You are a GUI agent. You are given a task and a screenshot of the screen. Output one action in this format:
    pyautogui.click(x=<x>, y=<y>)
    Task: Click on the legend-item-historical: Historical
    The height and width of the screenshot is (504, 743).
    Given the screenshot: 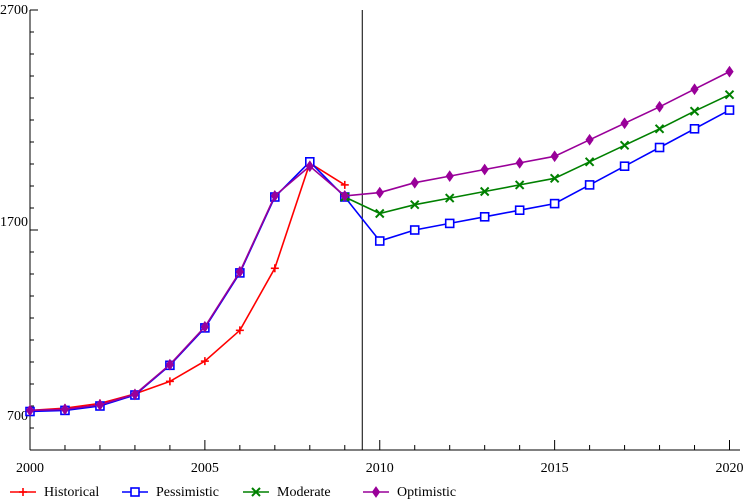 What is the action you would take?
    pyautogui.click(x=54, y=492)
    